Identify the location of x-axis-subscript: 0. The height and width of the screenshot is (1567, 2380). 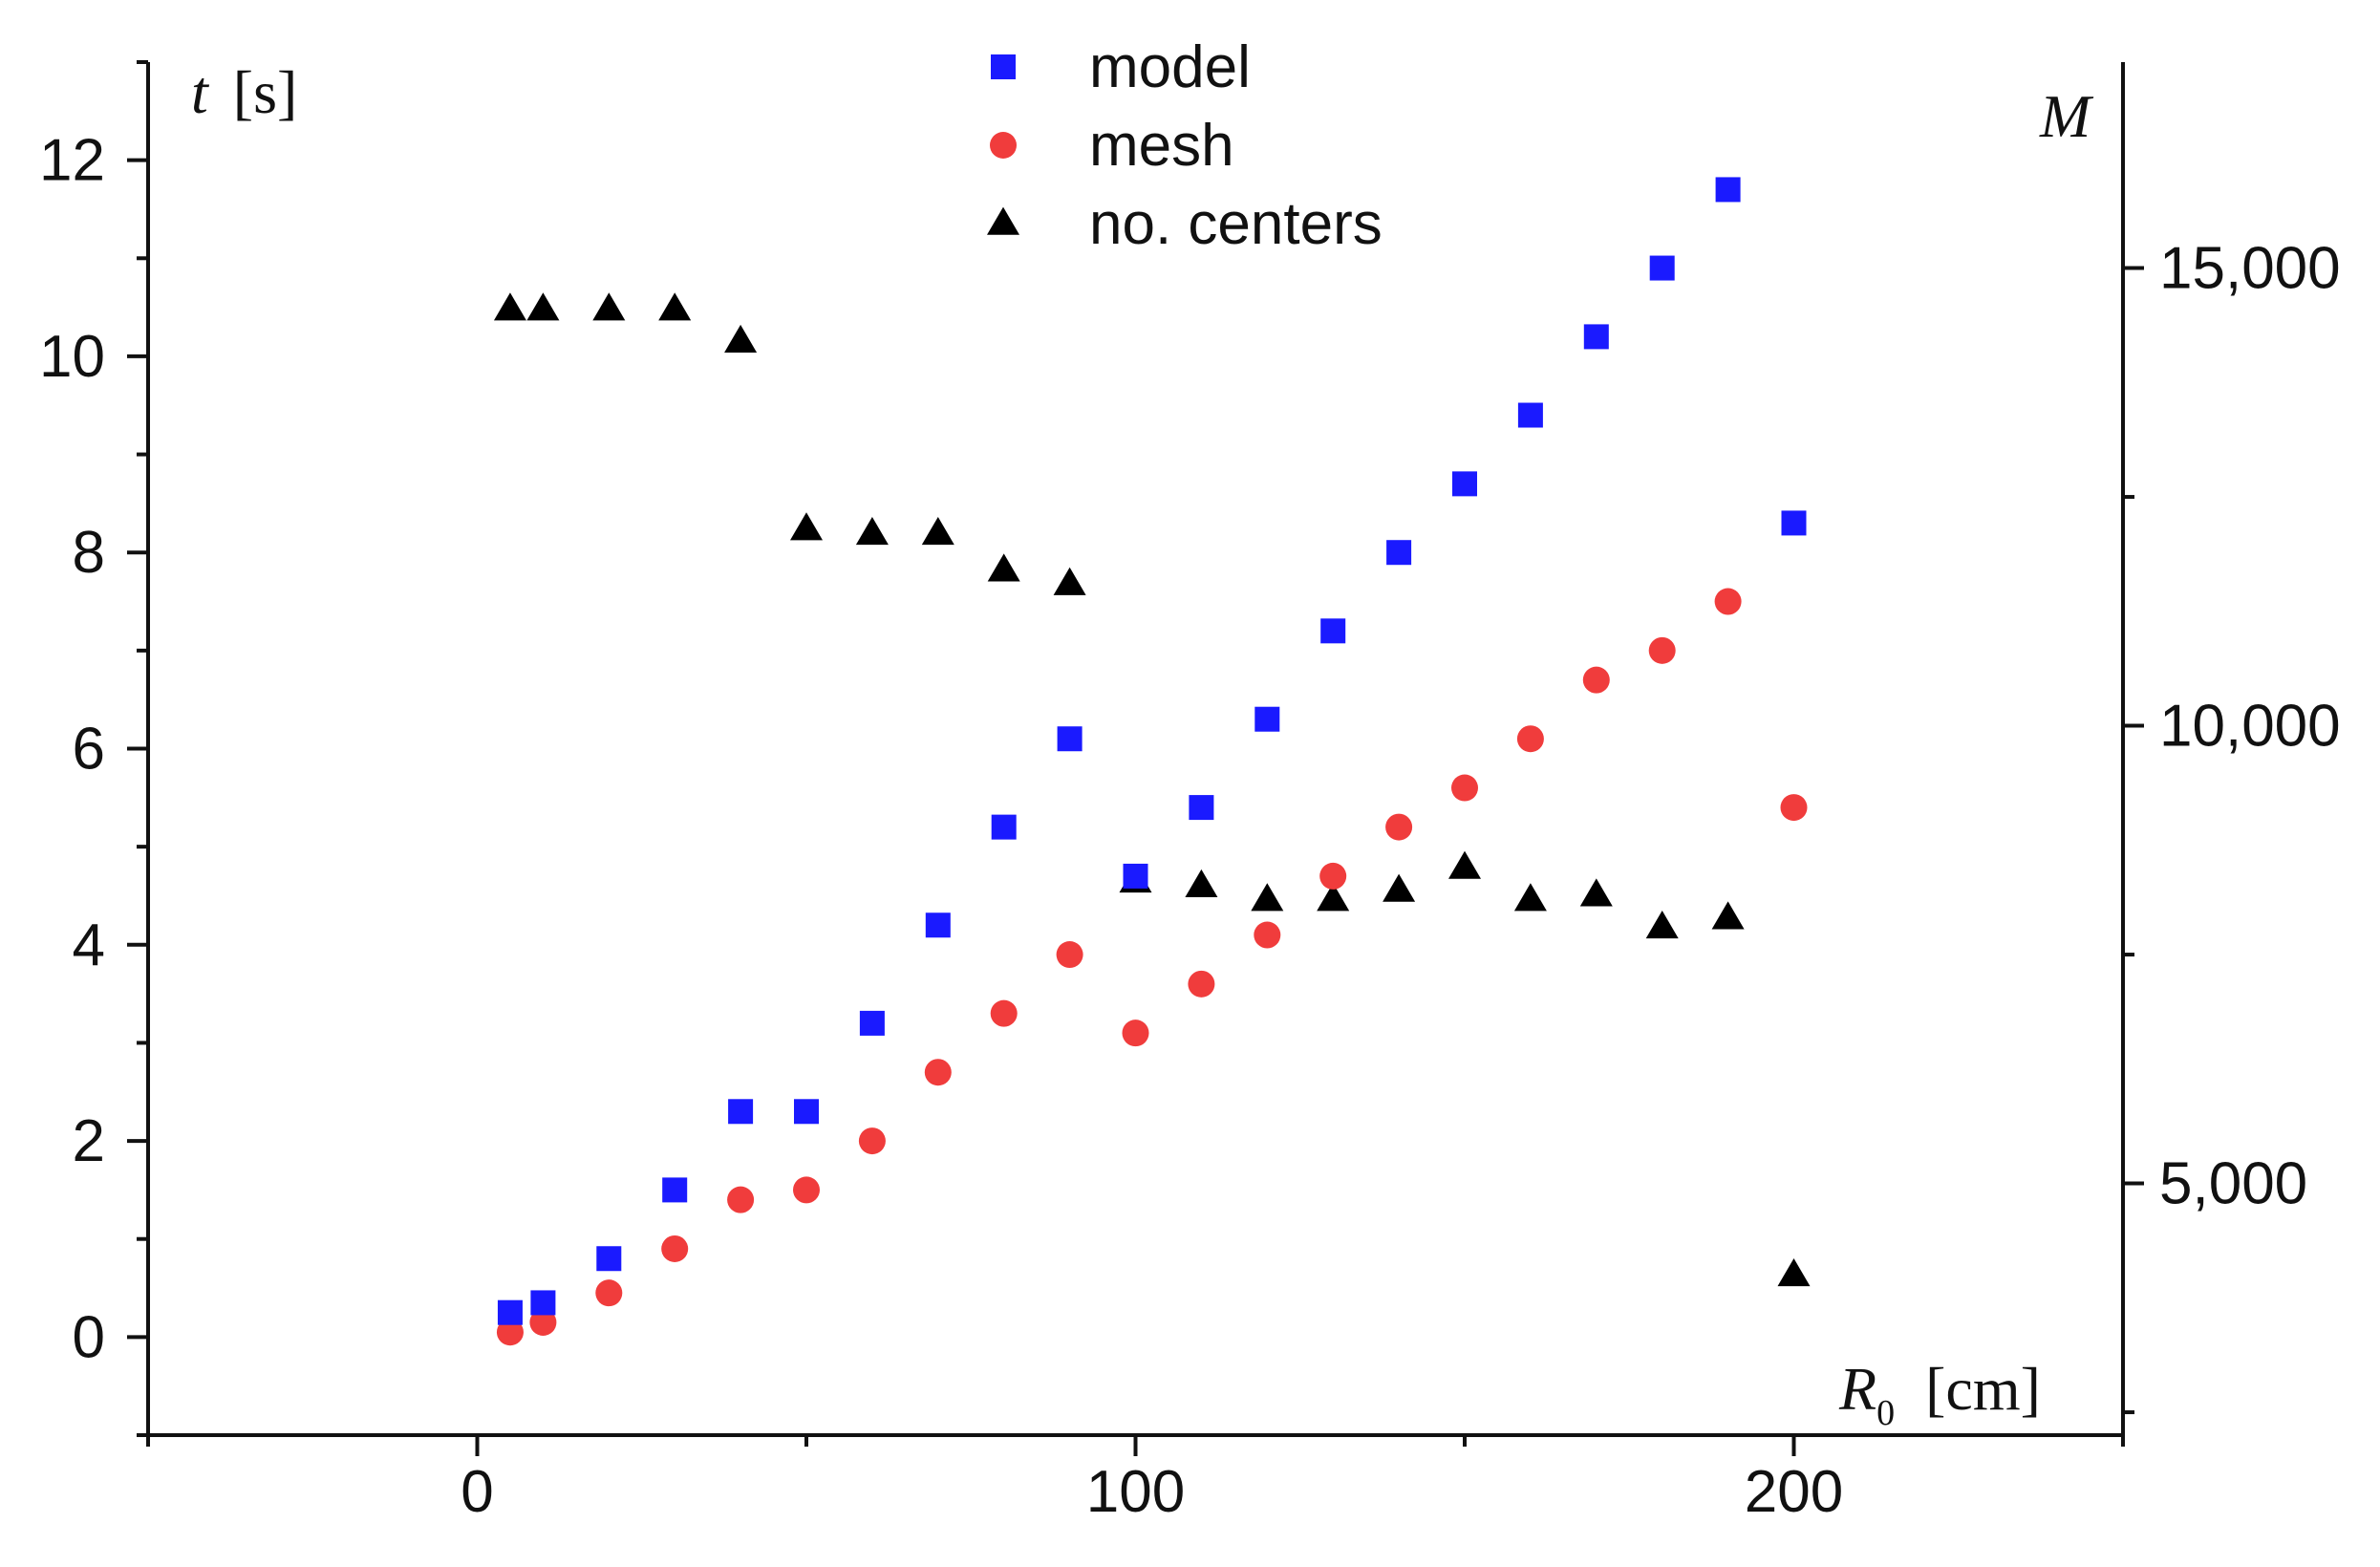
(1885, 1413).